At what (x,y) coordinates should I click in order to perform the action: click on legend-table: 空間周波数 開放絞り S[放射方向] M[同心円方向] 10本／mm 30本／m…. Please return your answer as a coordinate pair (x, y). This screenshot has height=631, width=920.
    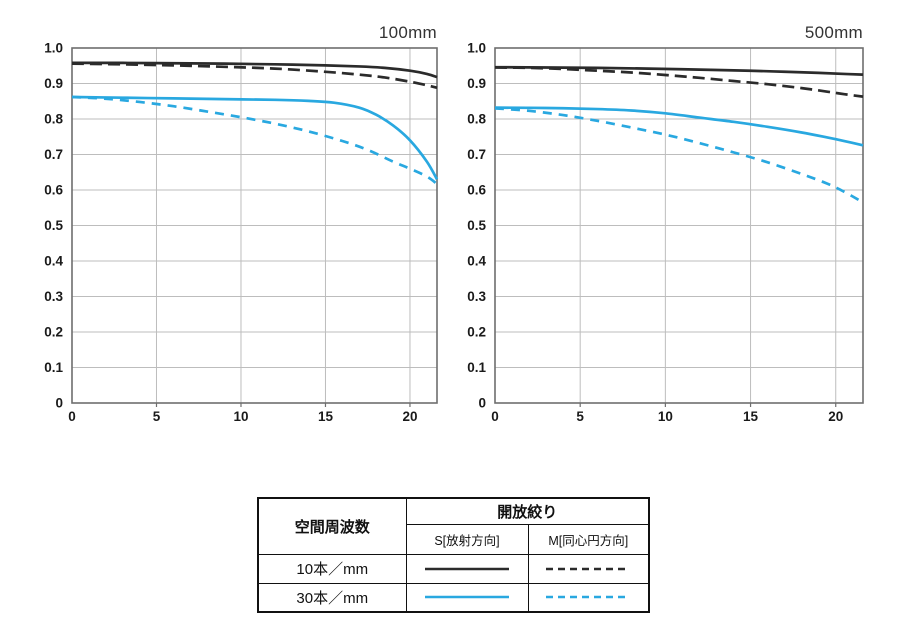
    Looking at the image, I should click on (453, 555).